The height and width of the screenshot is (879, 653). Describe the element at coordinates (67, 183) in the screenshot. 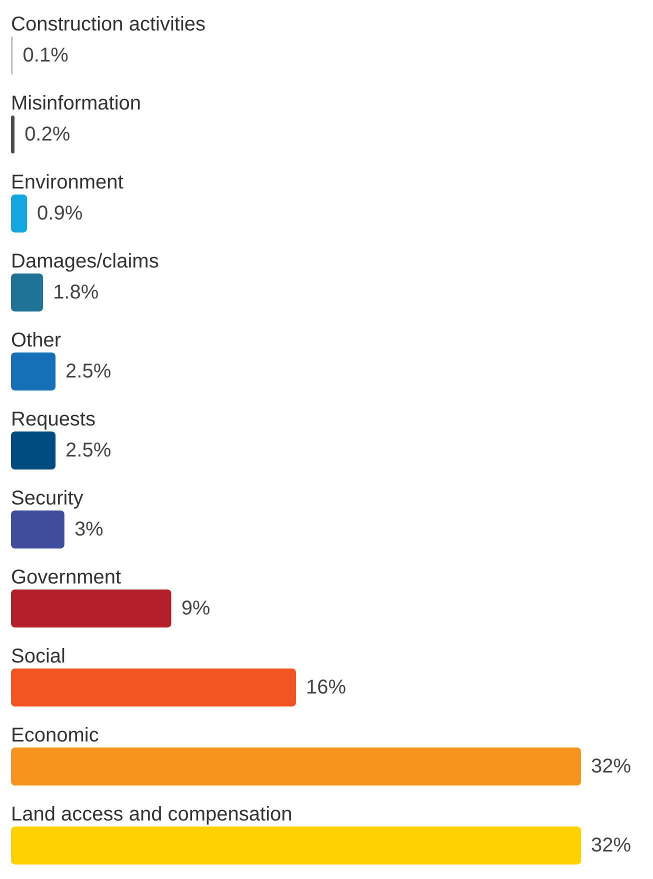

I see `y-tick-label: Environment` at that location.